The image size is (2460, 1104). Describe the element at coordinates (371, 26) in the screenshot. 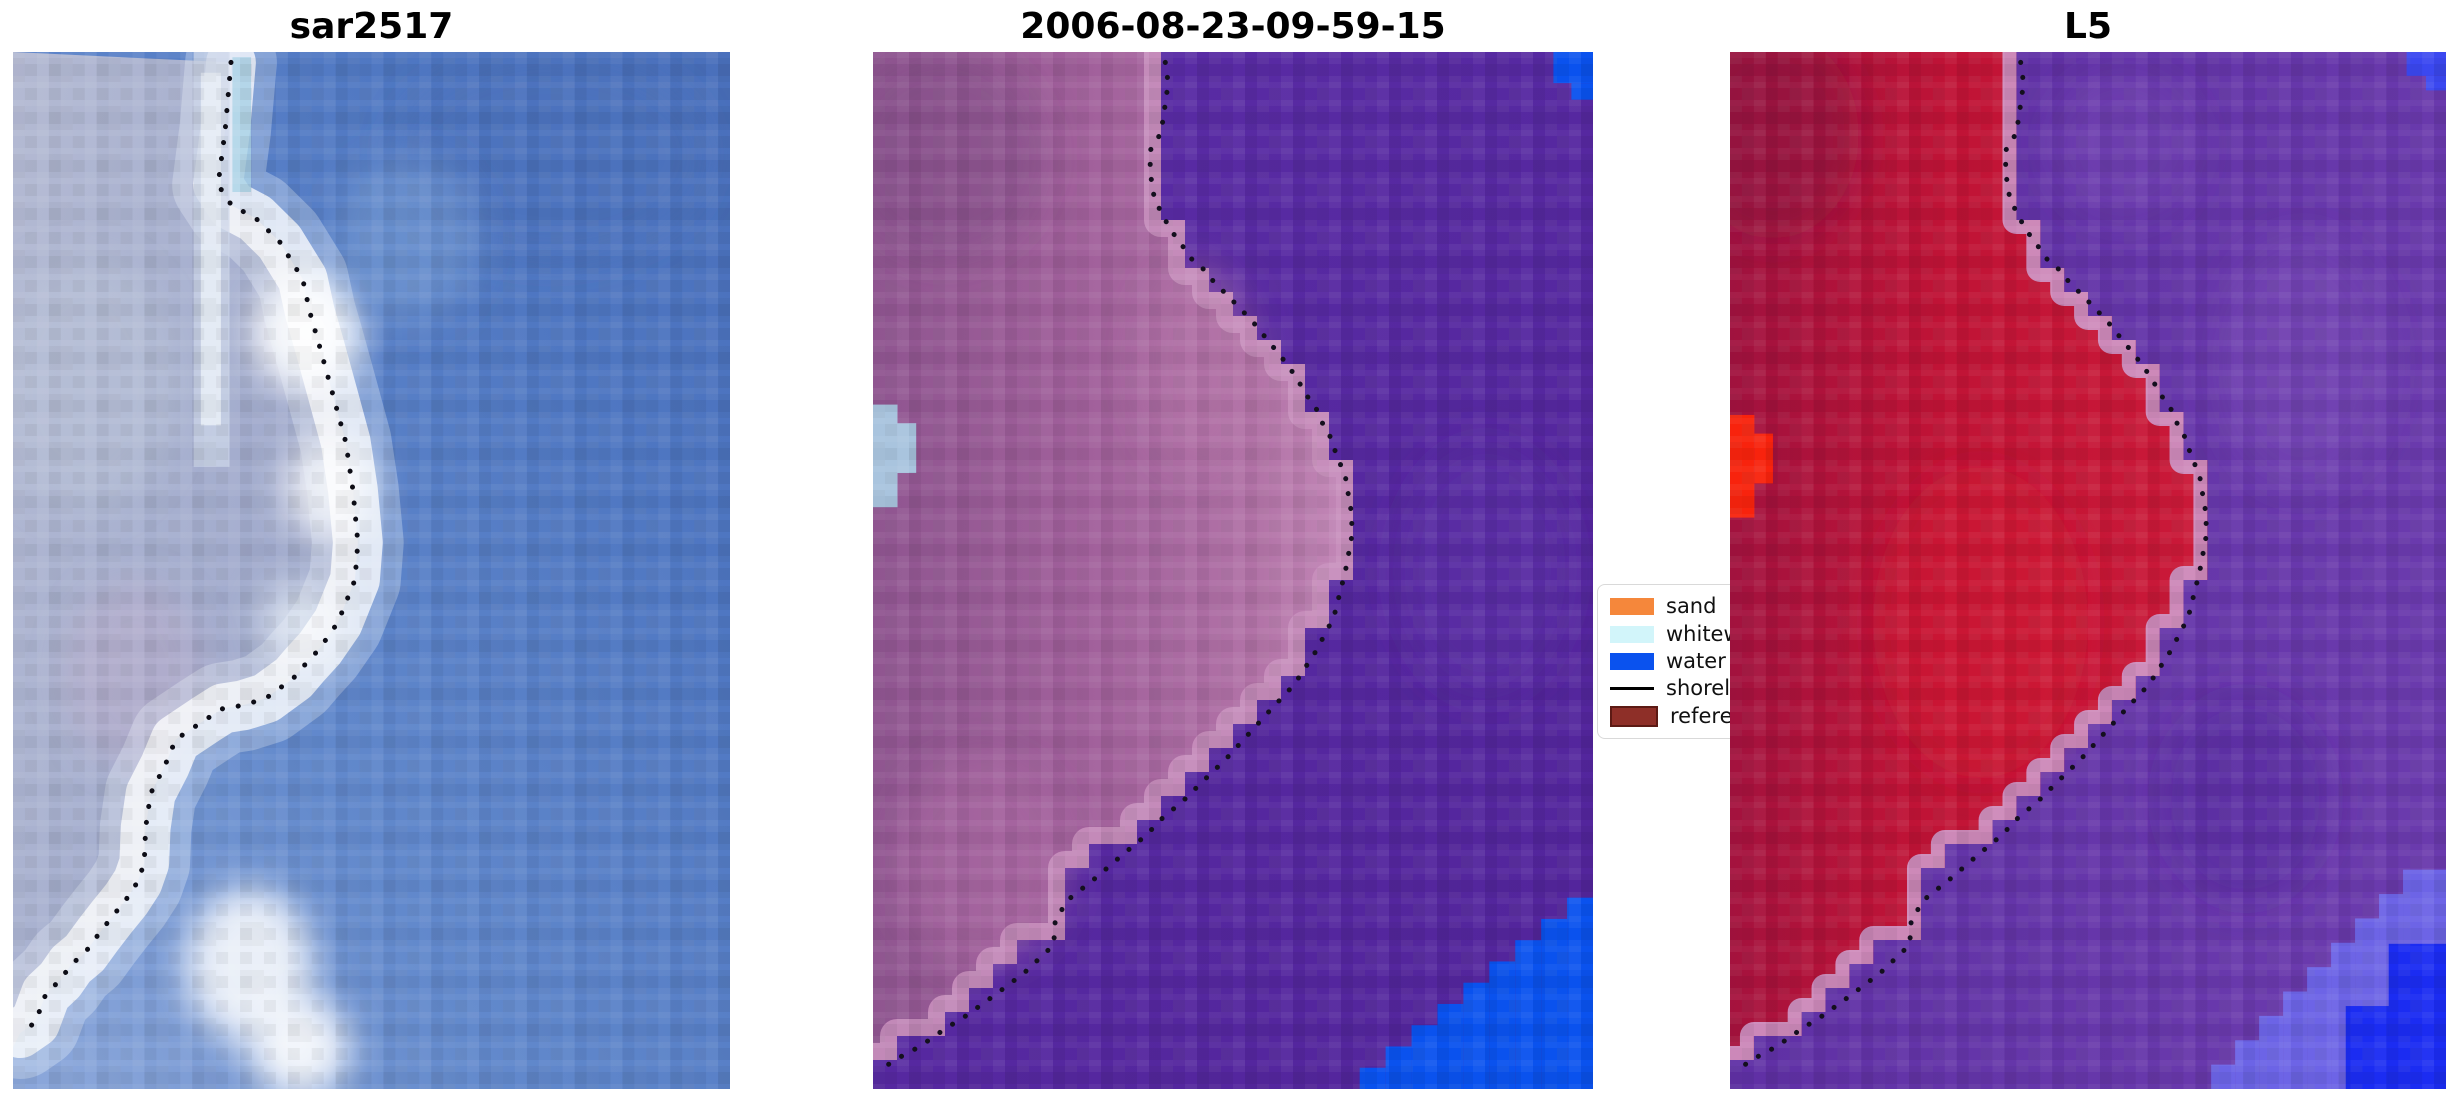

I see `panel-title-sar: sar2517` at that location.